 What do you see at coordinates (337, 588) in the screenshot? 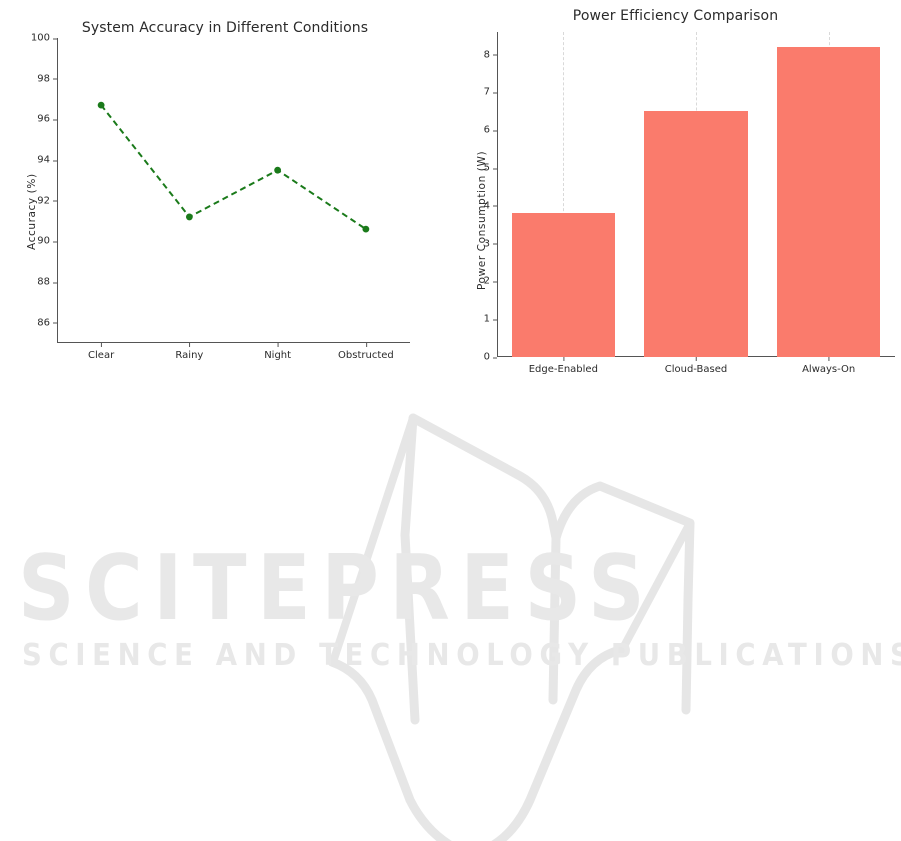
I see `watermark-main-text: SCITEPRESS` at bounding box center [337, 588].